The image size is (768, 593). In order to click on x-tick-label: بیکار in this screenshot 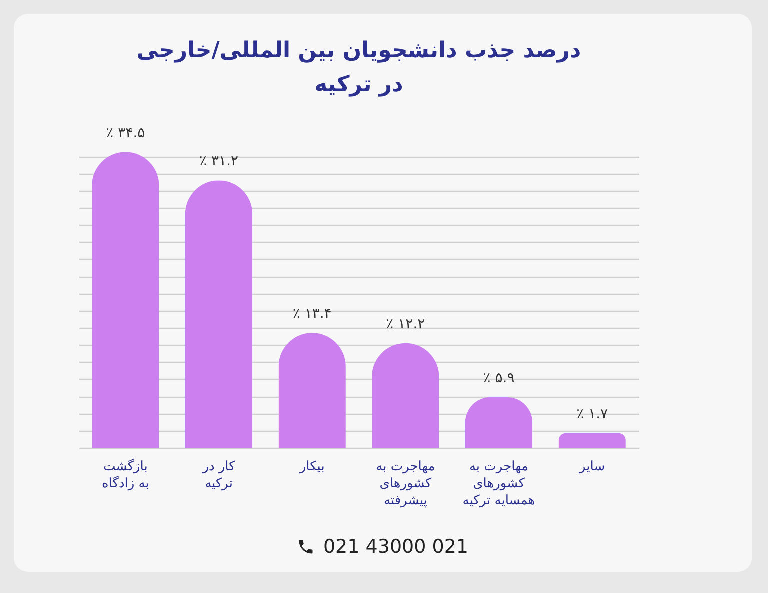, I will do `click(311, 467)`.